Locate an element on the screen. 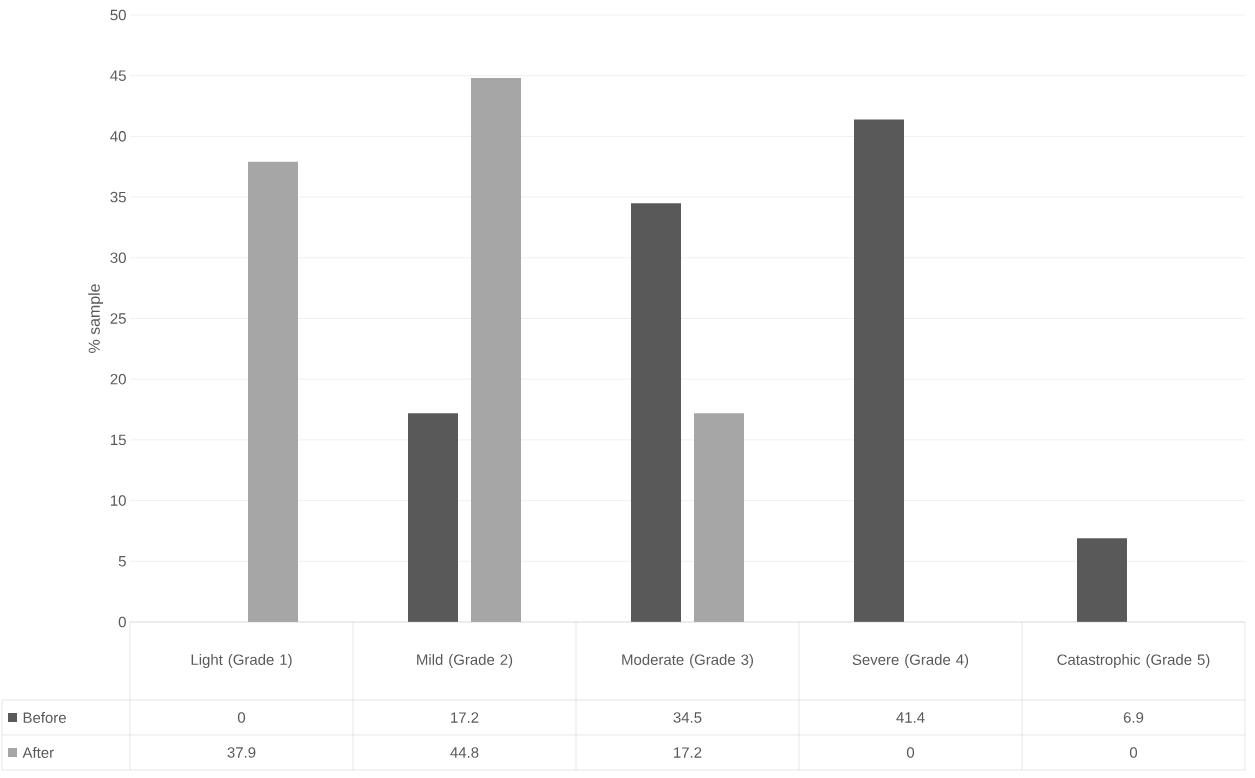  x-tick-label: Mild (Grade 2) is located at coordinates (465, 661).